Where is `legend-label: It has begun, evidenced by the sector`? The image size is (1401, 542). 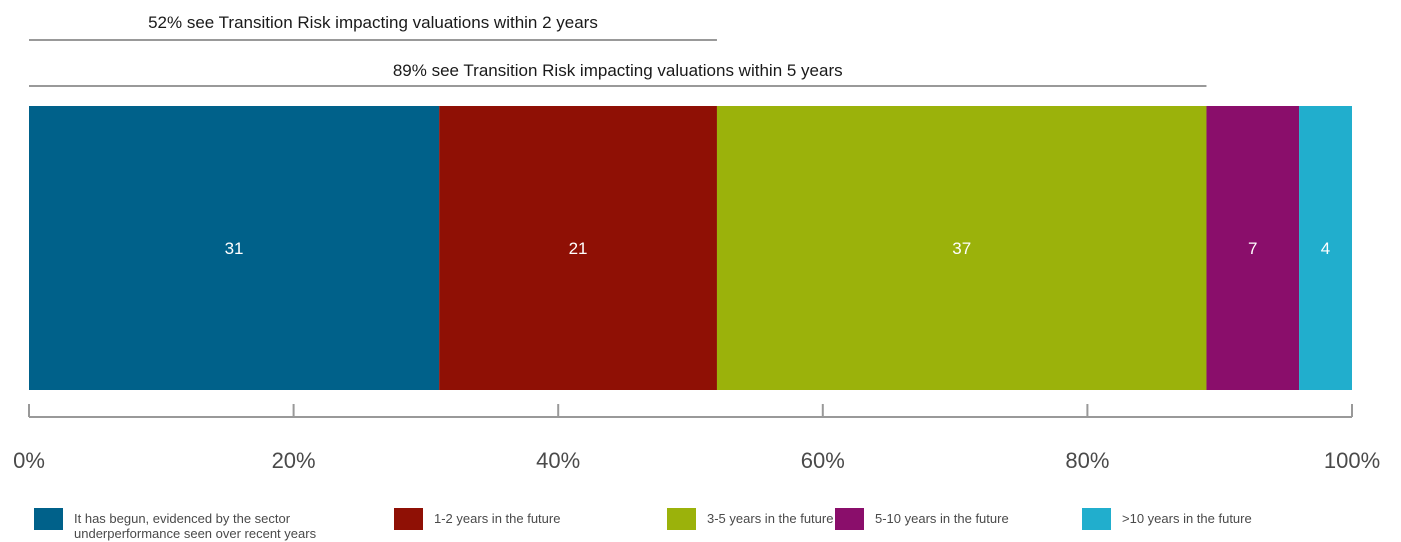
legend-label: It has begun, evidenced by the sector is located at coordinates (182, 518).